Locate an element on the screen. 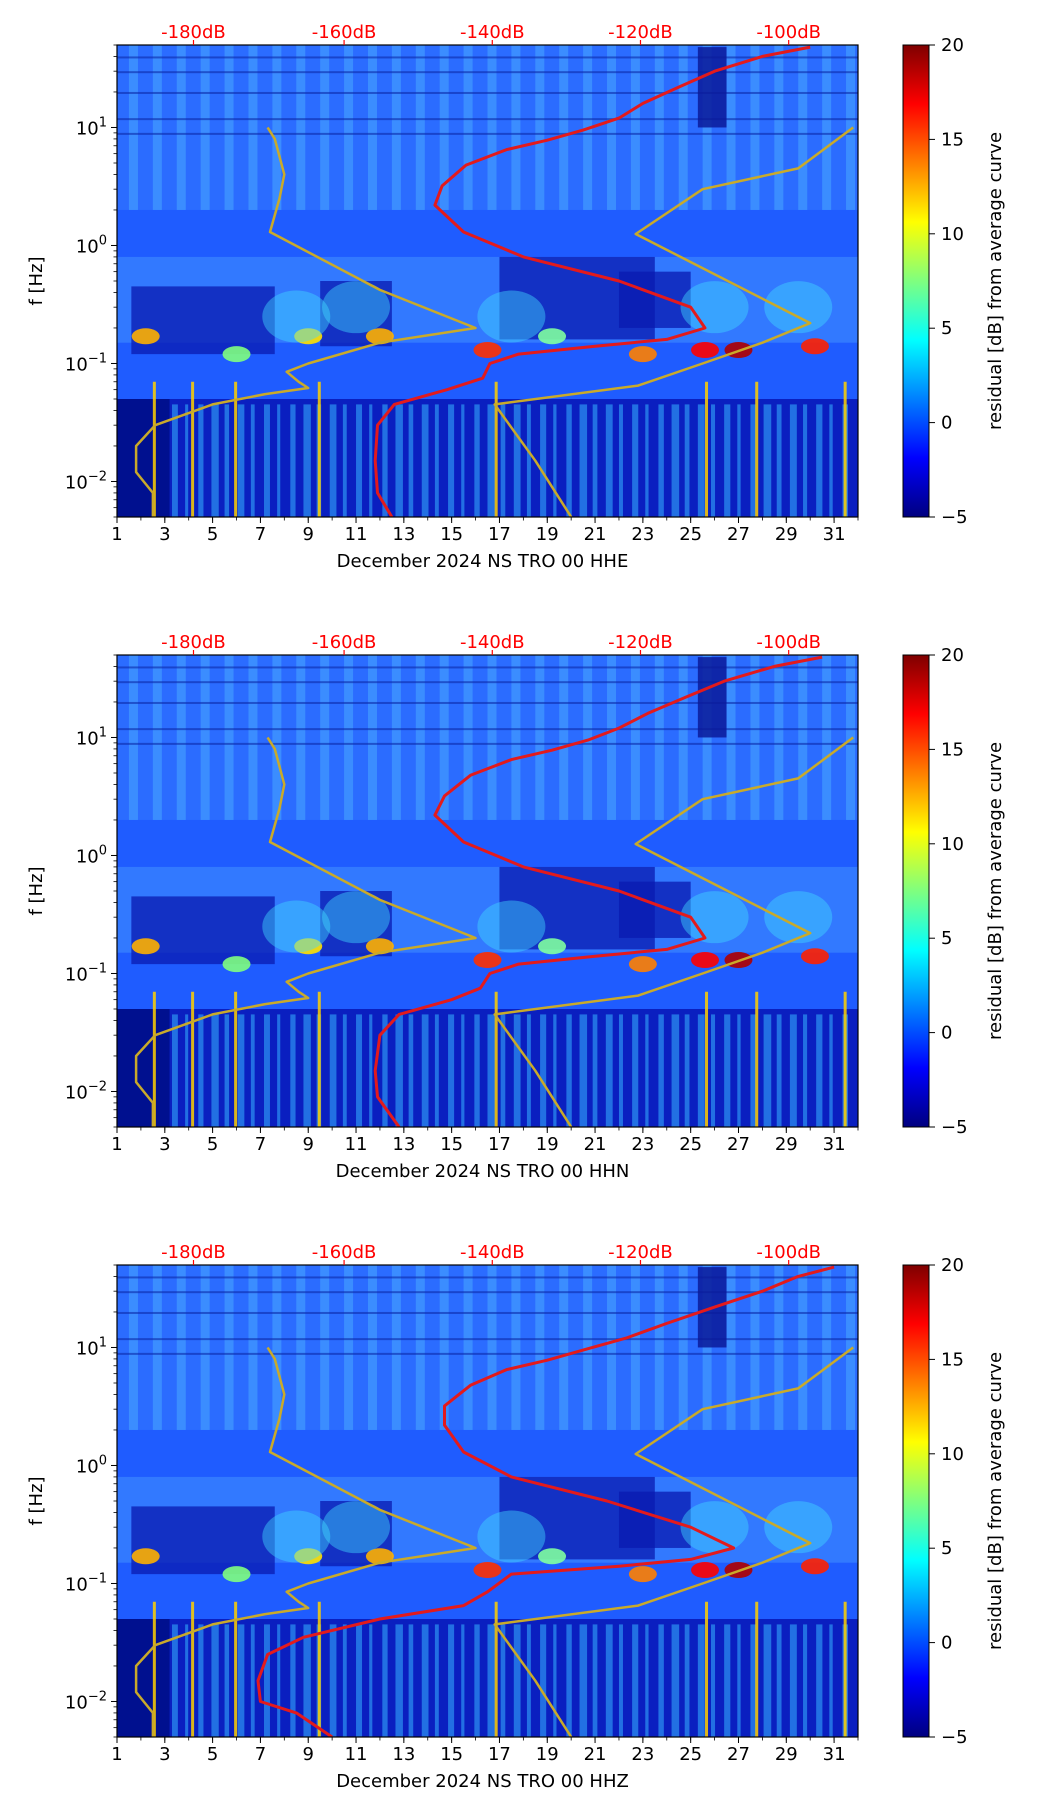 The image size is (1052, 1810). x-axis-label: December 2024 NS TRO 00 HHZ is located at coordinates (482, 1781).